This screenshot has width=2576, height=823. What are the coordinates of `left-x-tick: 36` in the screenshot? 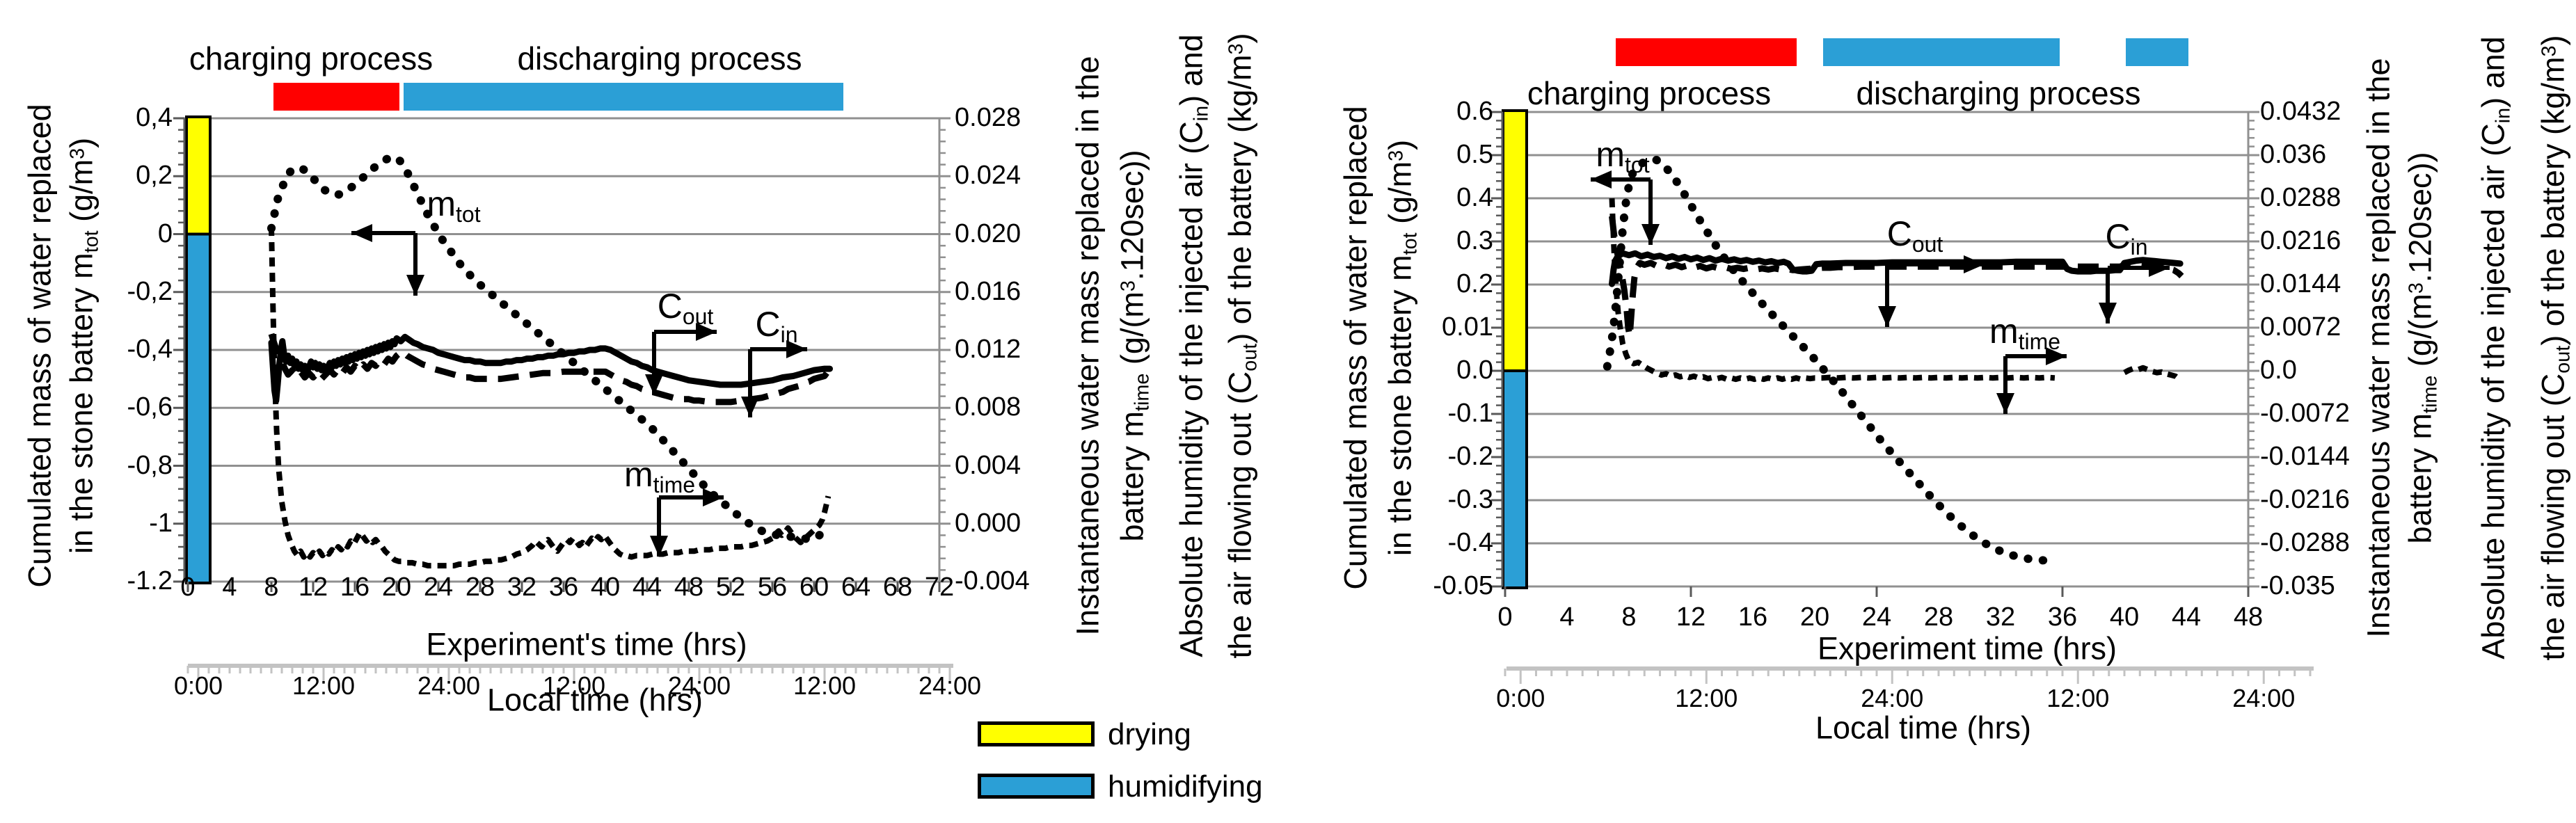 It's located at (563, 588).